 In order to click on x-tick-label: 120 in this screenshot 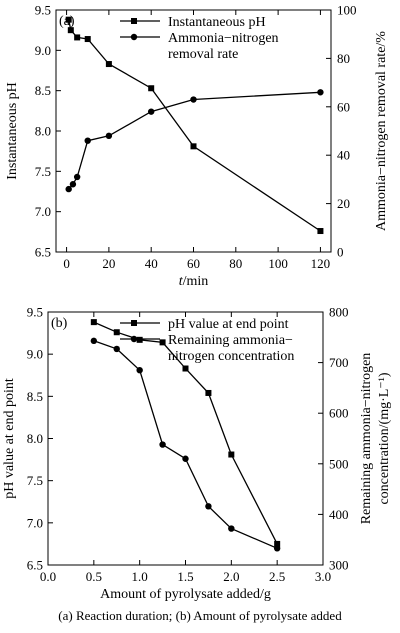, I will do `click(321, 263)`.